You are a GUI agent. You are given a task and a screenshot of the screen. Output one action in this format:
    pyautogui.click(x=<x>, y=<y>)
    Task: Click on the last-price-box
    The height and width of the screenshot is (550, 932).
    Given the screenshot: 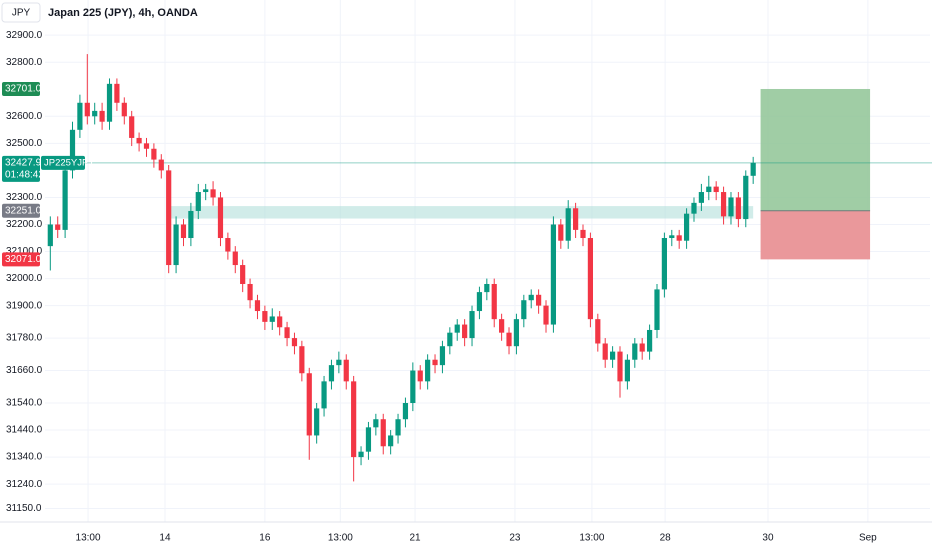 What is the action you would take?
    pyautogui.click(x=21, y=168)
    